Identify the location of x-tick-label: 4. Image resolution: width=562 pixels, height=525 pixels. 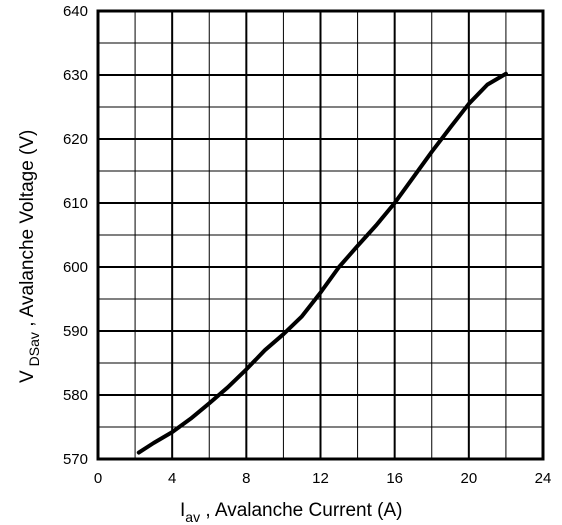
(172, 478).